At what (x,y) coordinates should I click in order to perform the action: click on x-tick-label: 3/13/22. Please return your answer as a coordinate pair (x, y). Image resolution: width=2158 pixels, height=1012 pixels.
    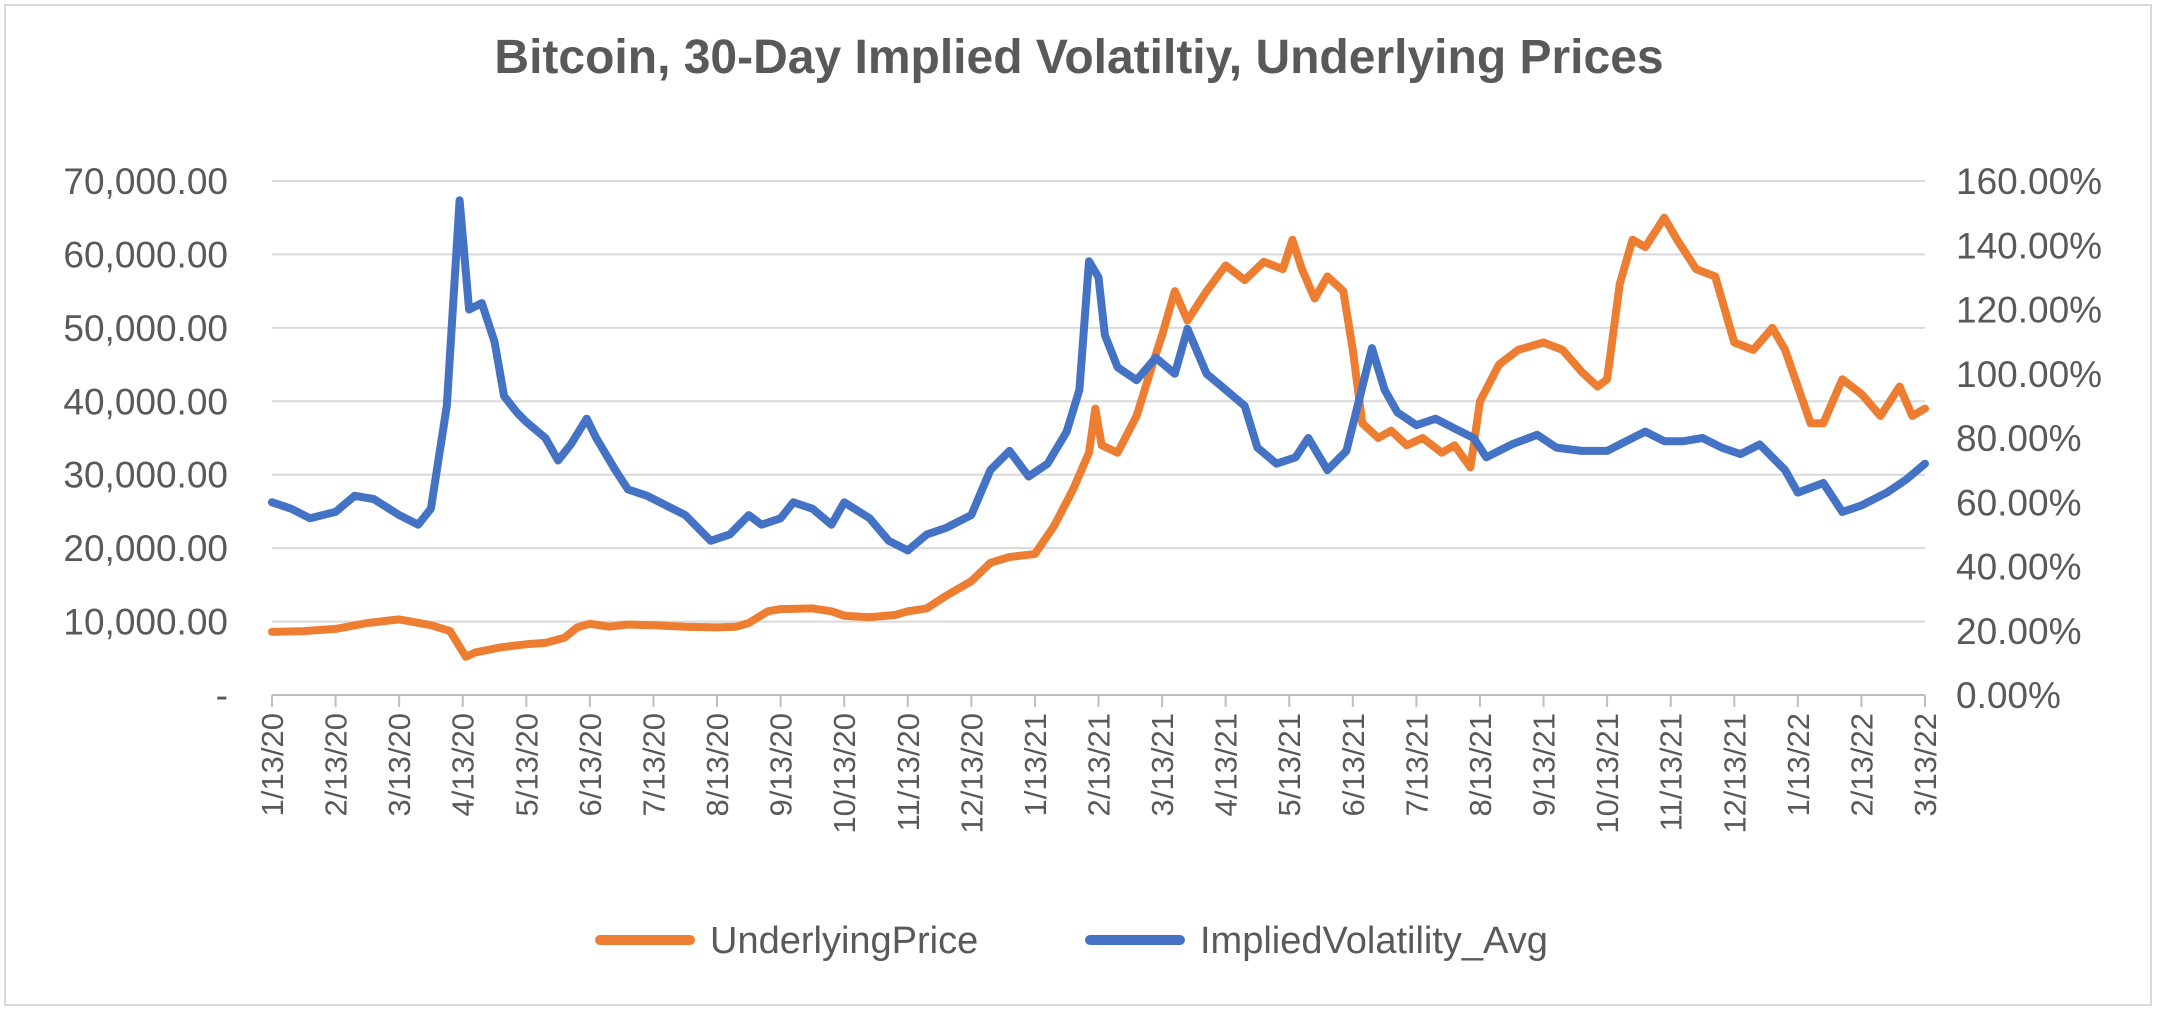
    Looking at the image, I should click on (1925, 764).